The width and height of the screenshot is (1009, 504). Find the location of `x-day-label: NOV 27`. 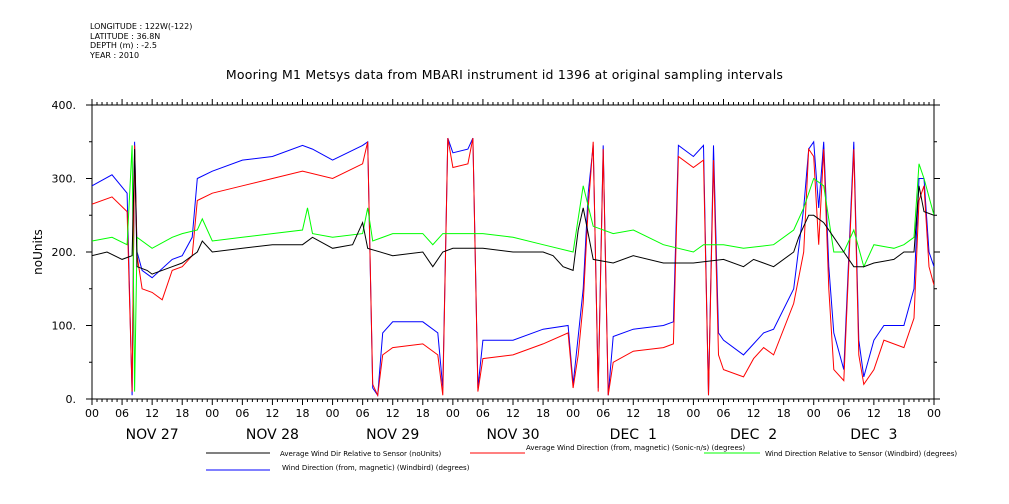

x-day-label: NOV 27 is located at coordinates (152, 435).